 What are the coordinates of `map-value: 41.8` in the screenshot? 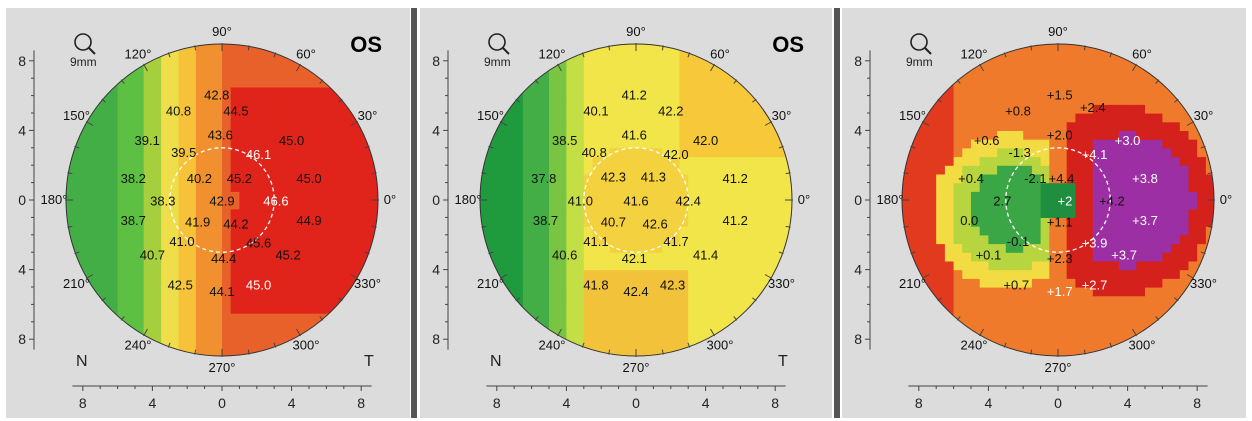 It's located at (595, 284).